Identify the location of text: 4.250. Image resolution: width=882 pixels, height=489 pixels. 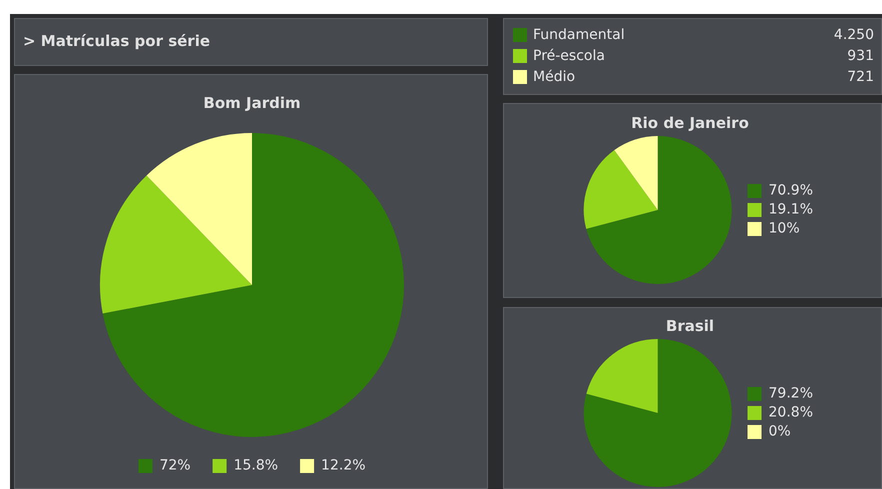
(854, 35).